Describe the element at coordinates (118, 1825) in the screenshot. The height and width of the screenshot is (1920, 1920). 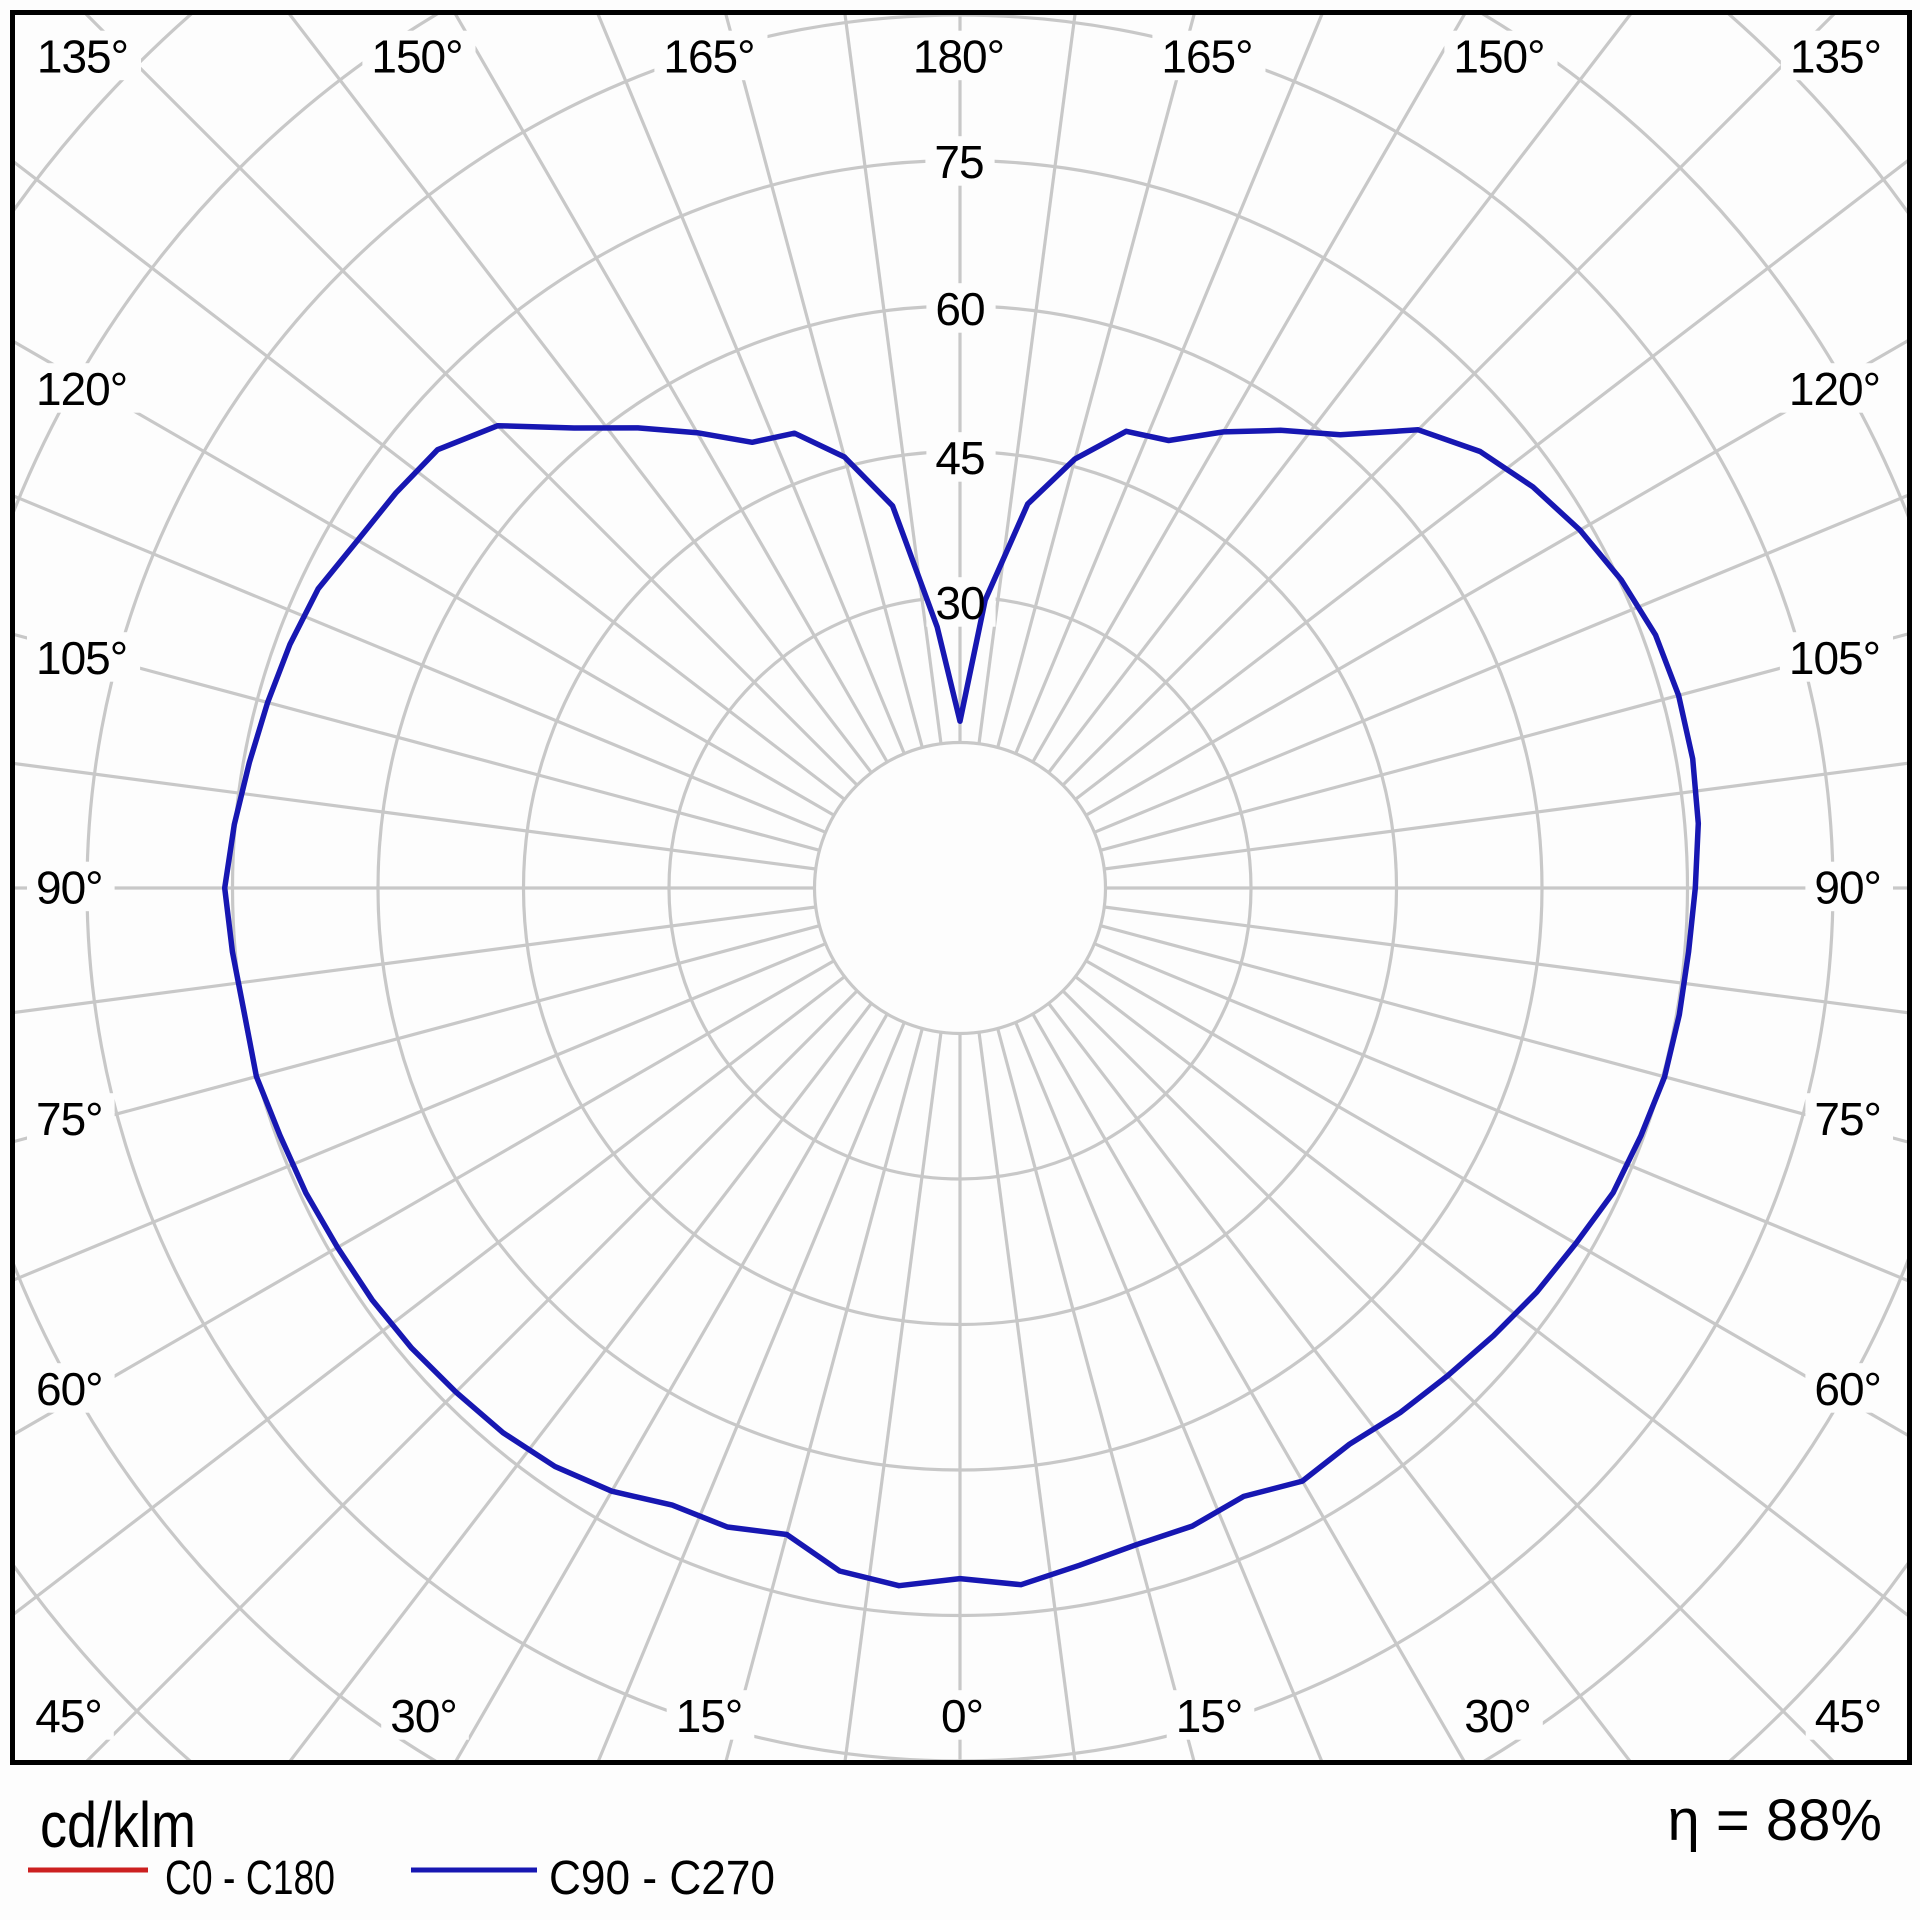
I see `svg-text: cd/klm` at that location.